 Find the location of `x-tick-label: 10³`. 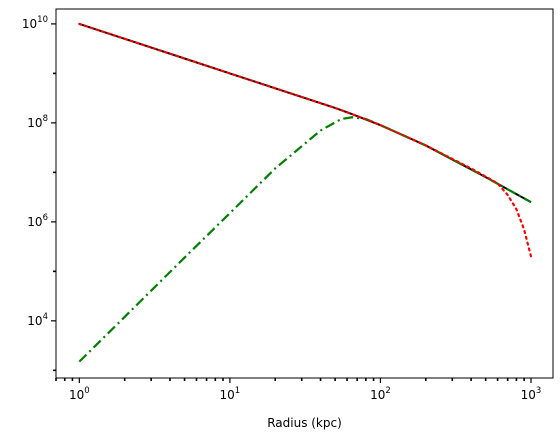

x-tick-label: 10³ is located at coordinates (531, 394).